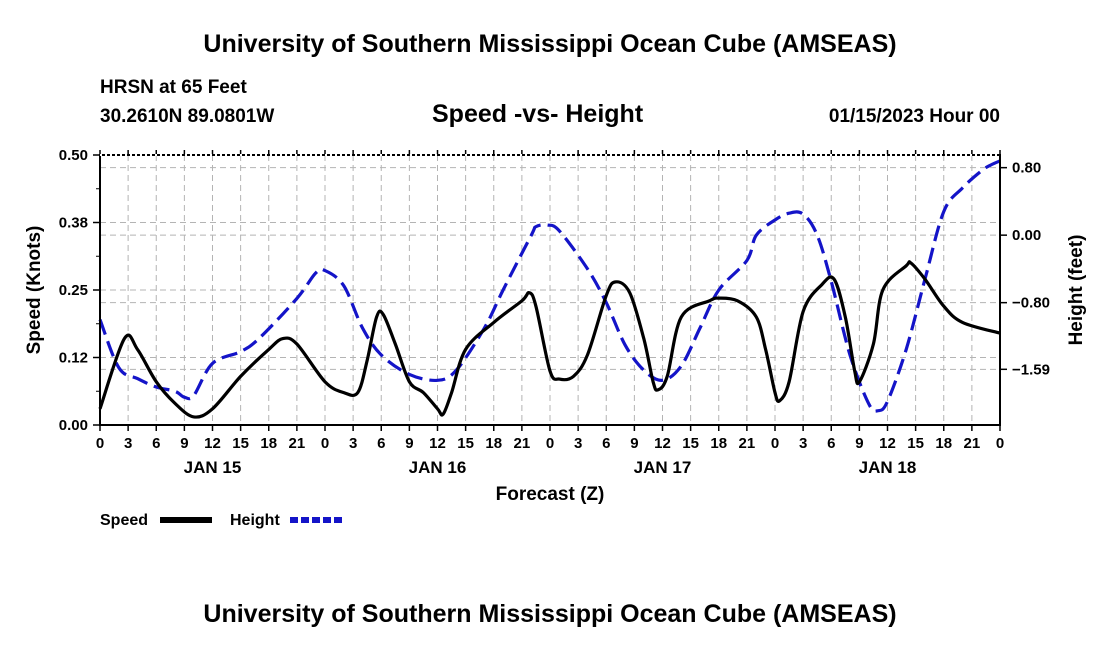 Image resolution: width=1100 pixels, height=650 pixels. What do you see at coordinates (1026, 235) in the screenshot?
I see `right-tick-label: 0.00` at bounding box center [1026, 235].